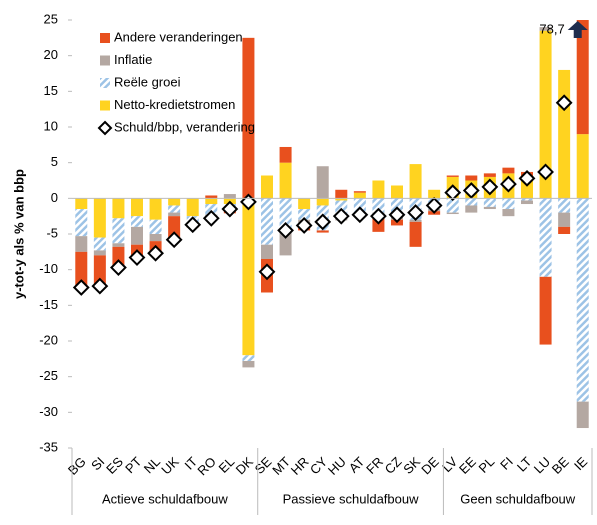 This screenshot has height=525, width=597. Describe the element at coordinates (48, 375) in the screenshot. I see `y-tick-label: -25` at that location.